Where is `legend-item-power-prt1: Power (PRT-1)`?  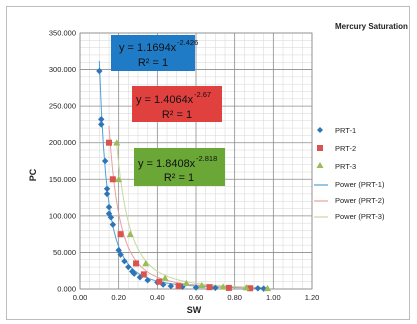 legend-item-power-prt1: Power (PRT-1) is located at coordinates (349, 184).